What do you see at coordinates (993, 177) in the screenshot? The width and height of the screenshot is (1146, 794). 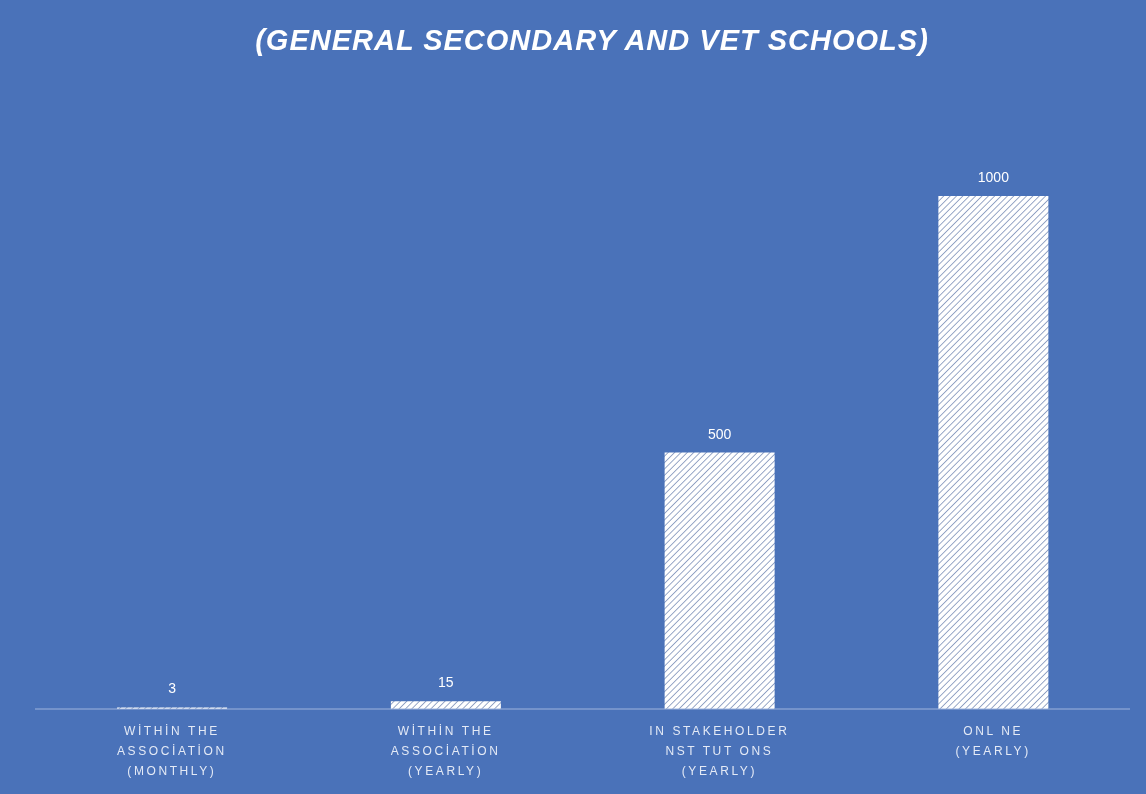 I see `data-label: 1000` at bounding box center [993, 177].